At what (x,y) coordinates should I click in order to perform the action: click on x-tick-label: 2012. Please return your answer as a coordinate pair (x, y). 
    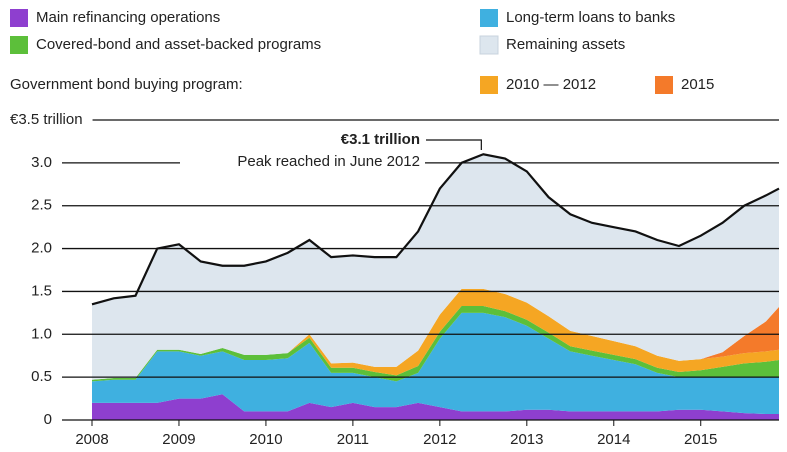
    Looking at the image, I should click on (439, 439).